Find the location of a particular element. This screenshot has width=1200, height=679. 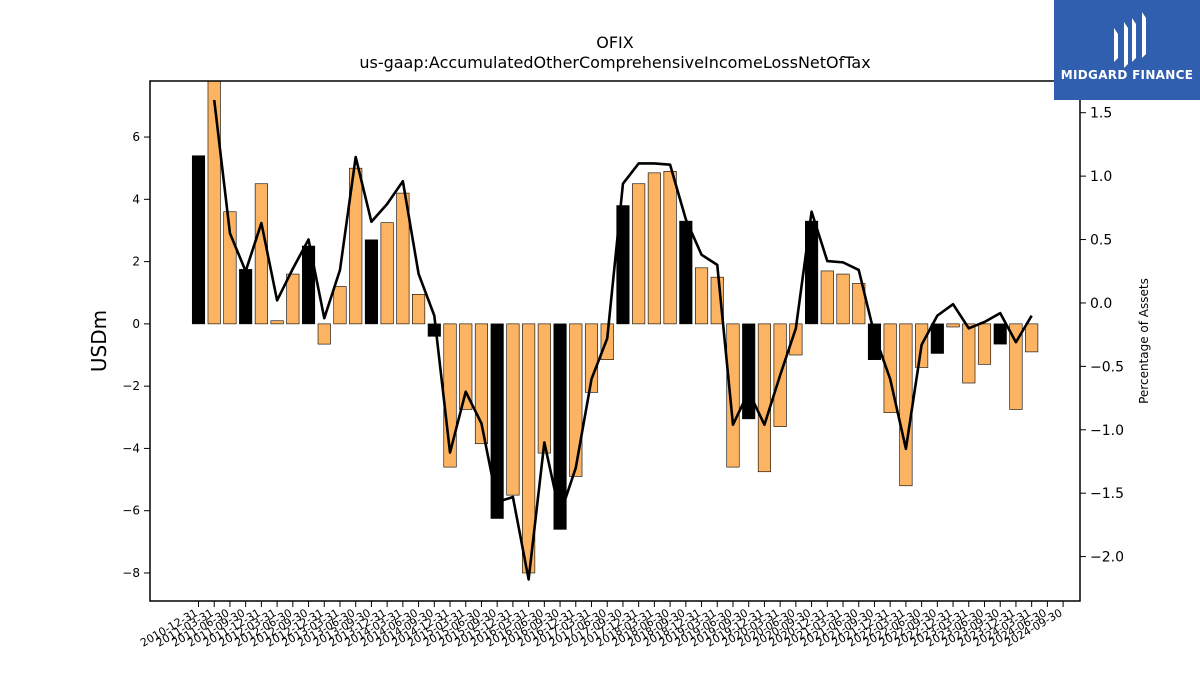

y2-tick-label: −1.0 is located at coordinates (1107, 431).